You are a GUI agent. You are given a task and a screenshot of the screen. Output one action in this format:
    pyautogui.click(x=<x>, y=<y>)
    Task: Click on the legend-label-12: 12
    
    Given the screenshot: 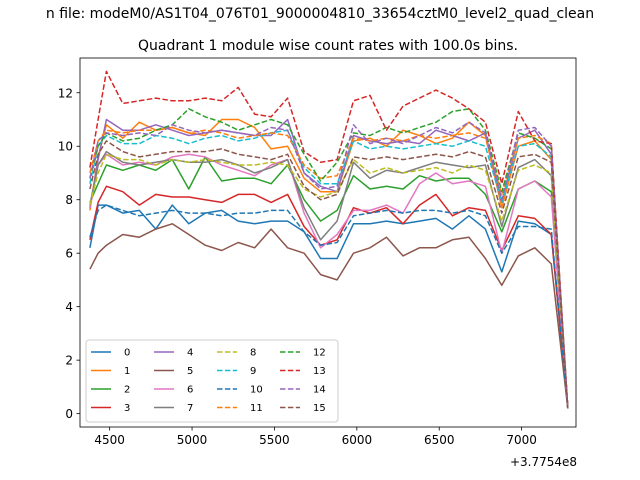 What is the action you would take?
    pyautogui.click(x=319, y=353)
    